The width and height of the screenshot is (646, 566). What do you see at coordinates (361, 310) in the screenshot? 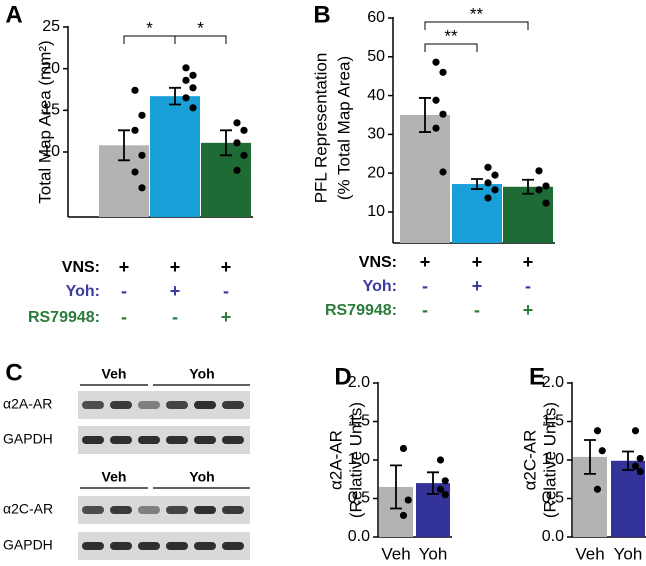
I see `condition-label: RS79948:` at bounding box center [361, 310].